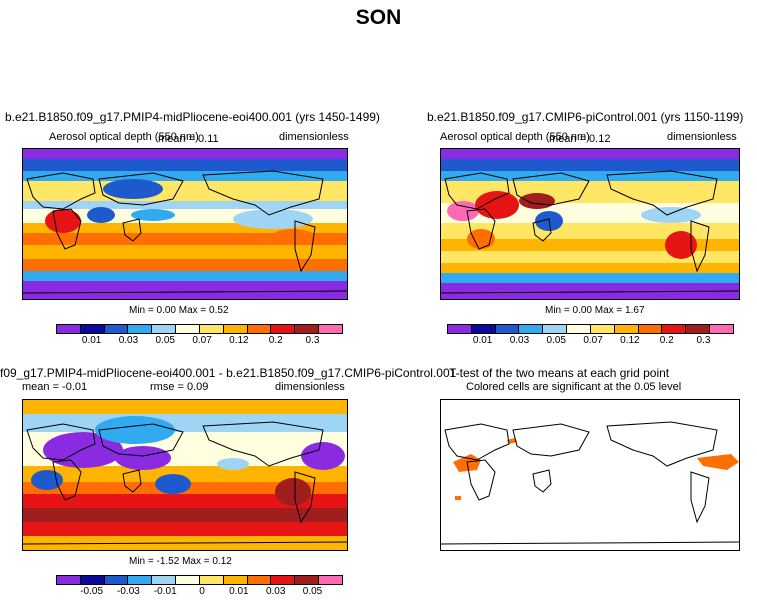  I want to click on panel-1-map-graphic, so click(185, 224).